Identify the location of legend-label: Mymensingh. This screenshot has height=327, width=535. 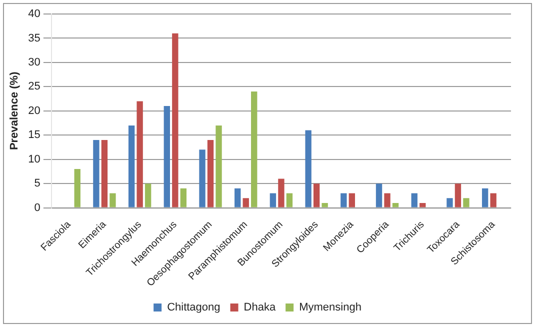
(330, 308).